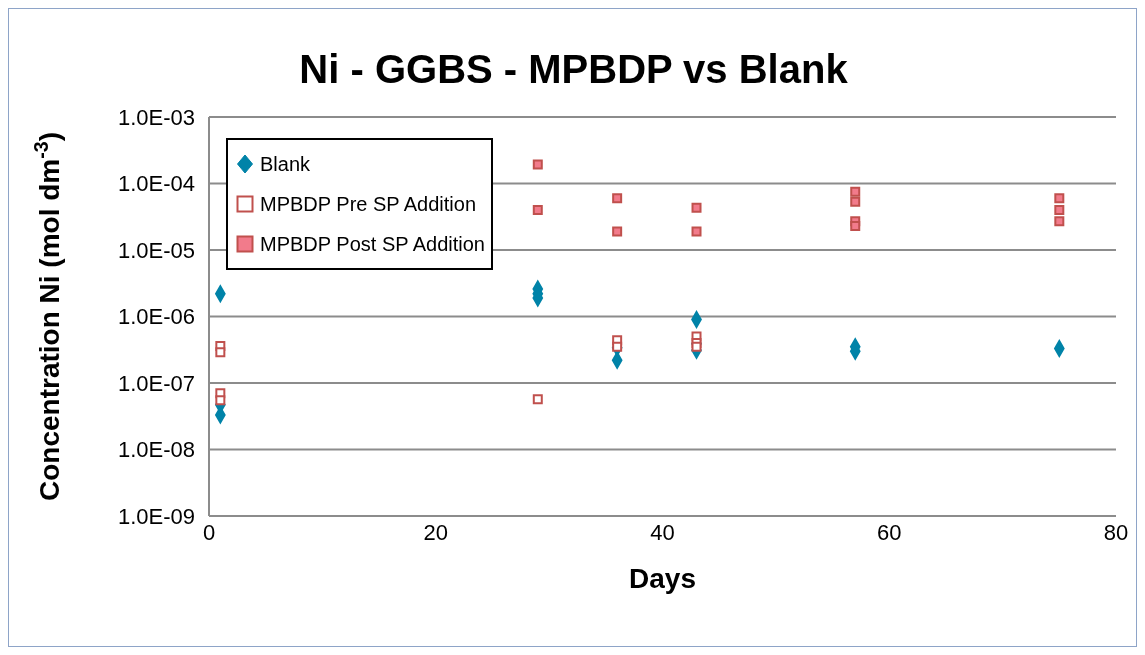 The image size is (1145, 655). I want to click on legend-label: MPBDP Pre SP Addition, so click(368, 204).